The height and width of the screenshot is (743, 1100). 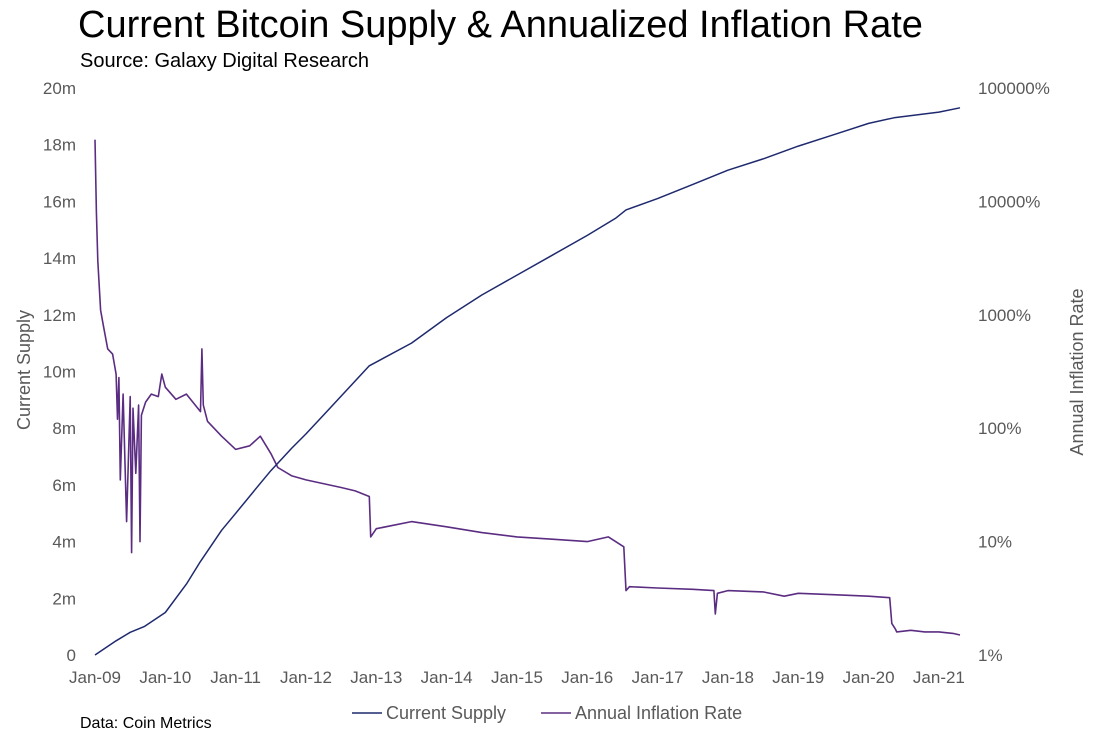 What do you see at coordinates (587, 677) in the screenshot?
I see `x-tick-label-7: Jan-16` at bounding box center [587, 677].